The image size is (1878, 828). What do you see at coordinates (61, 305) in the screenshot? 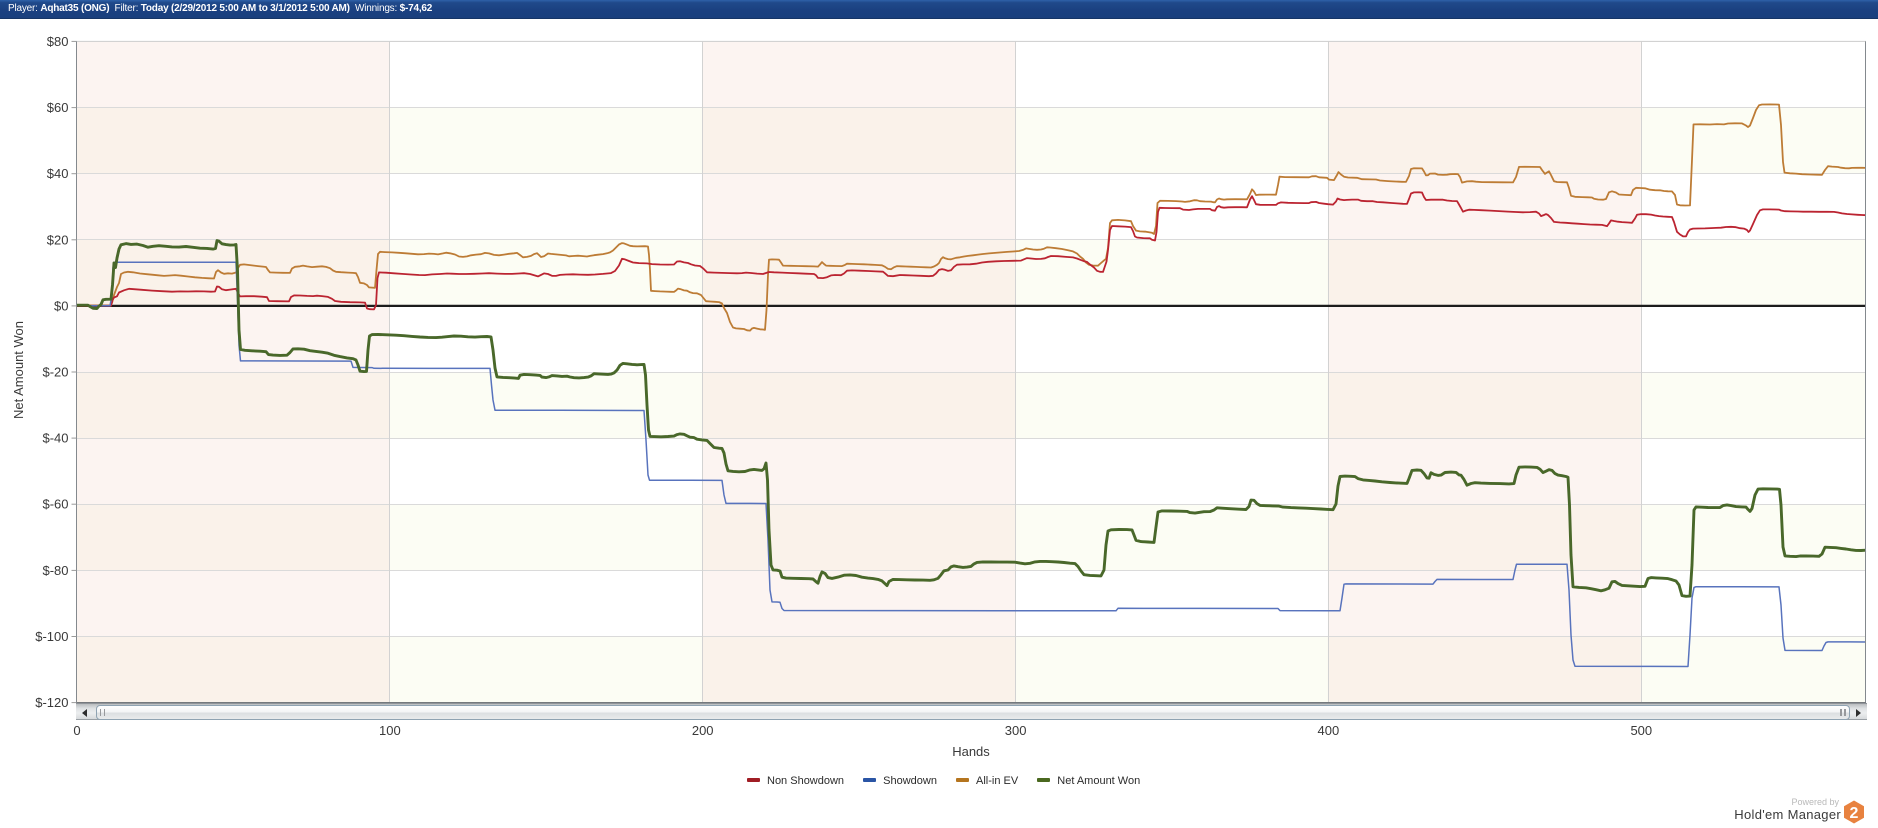
I see `svg-text: $0` at bounding box center [61, 305].